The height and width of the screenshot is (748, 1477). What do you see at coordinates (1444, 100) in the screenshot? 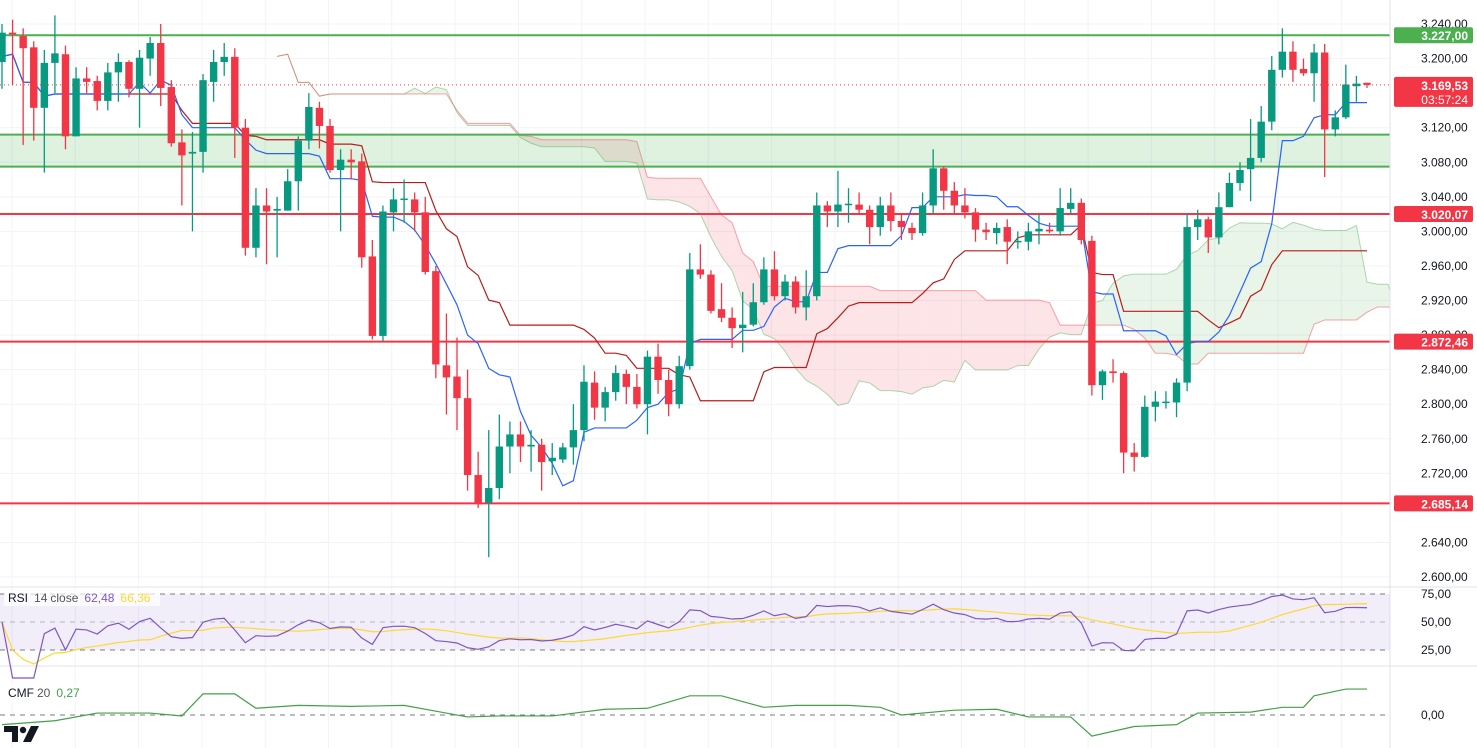
I see `bar-countdown: 03:57:24` at bounding box center [1444, 100].